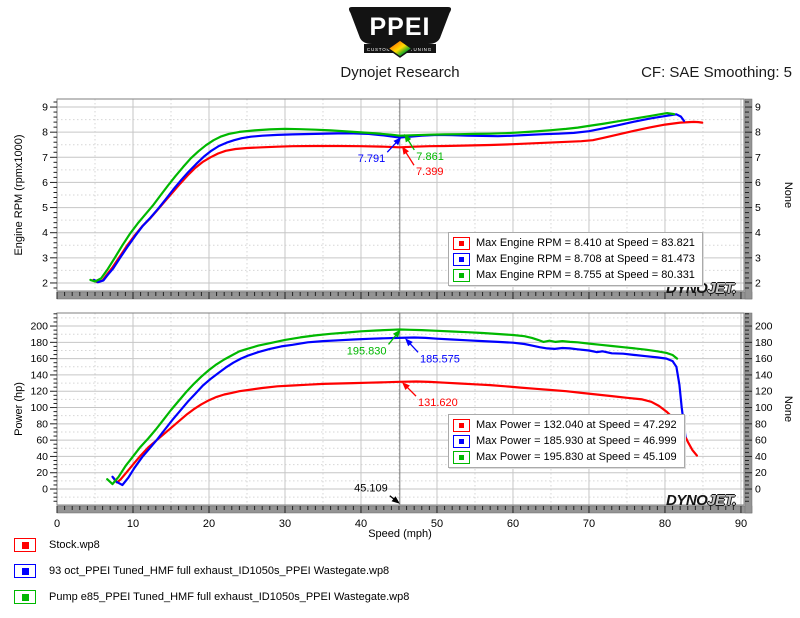 This screenshot has height=618, width=800. I want to click on legend-label: Max Power = 185.930 at Speed = 46.999, so click(576, 441).